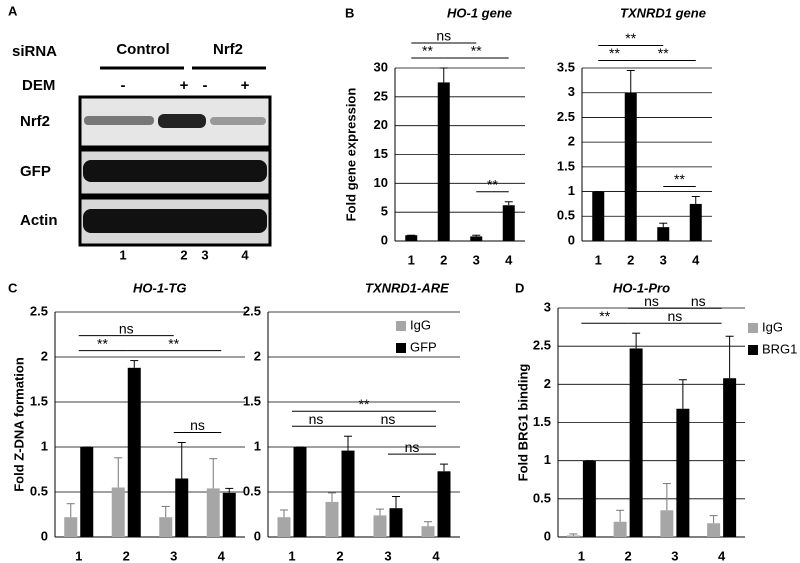  Describe the element at coordinates (381, 153) in the screenshot. I see `y-tick-label: 15` at that location.